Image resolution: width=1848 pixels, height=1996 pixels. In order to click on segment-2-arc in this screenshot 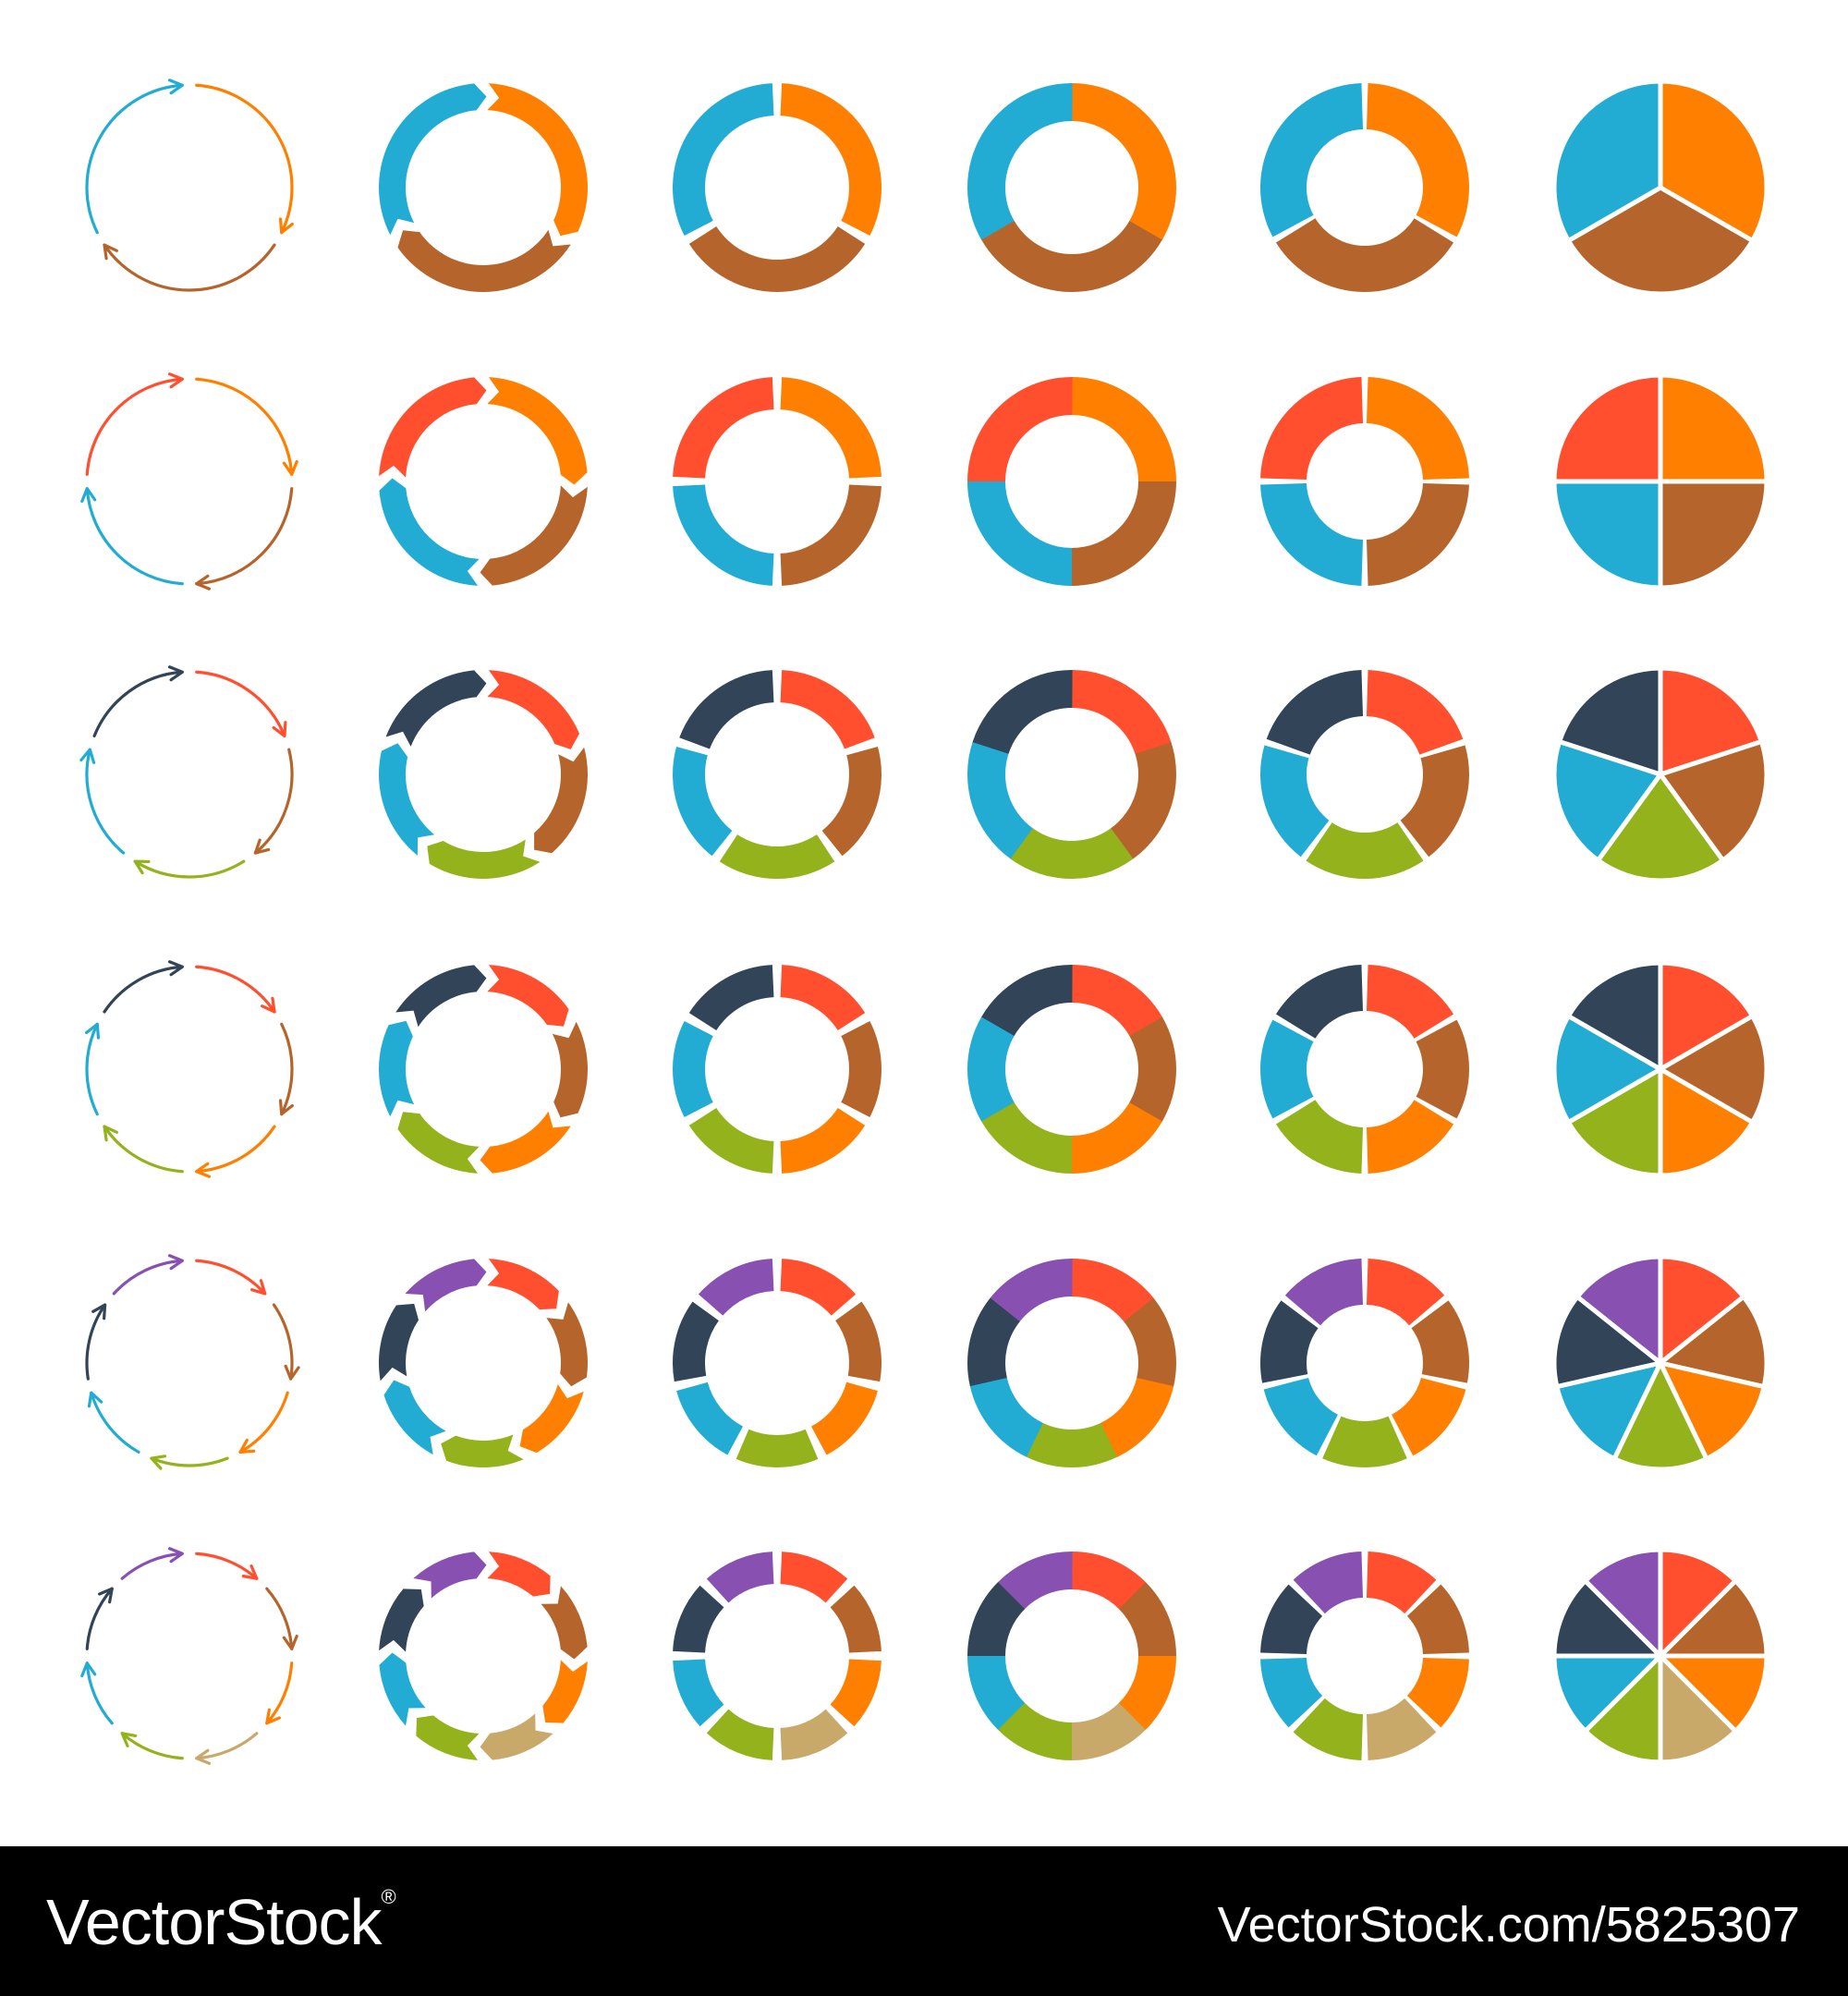, I will do `click(280, 1618)`.